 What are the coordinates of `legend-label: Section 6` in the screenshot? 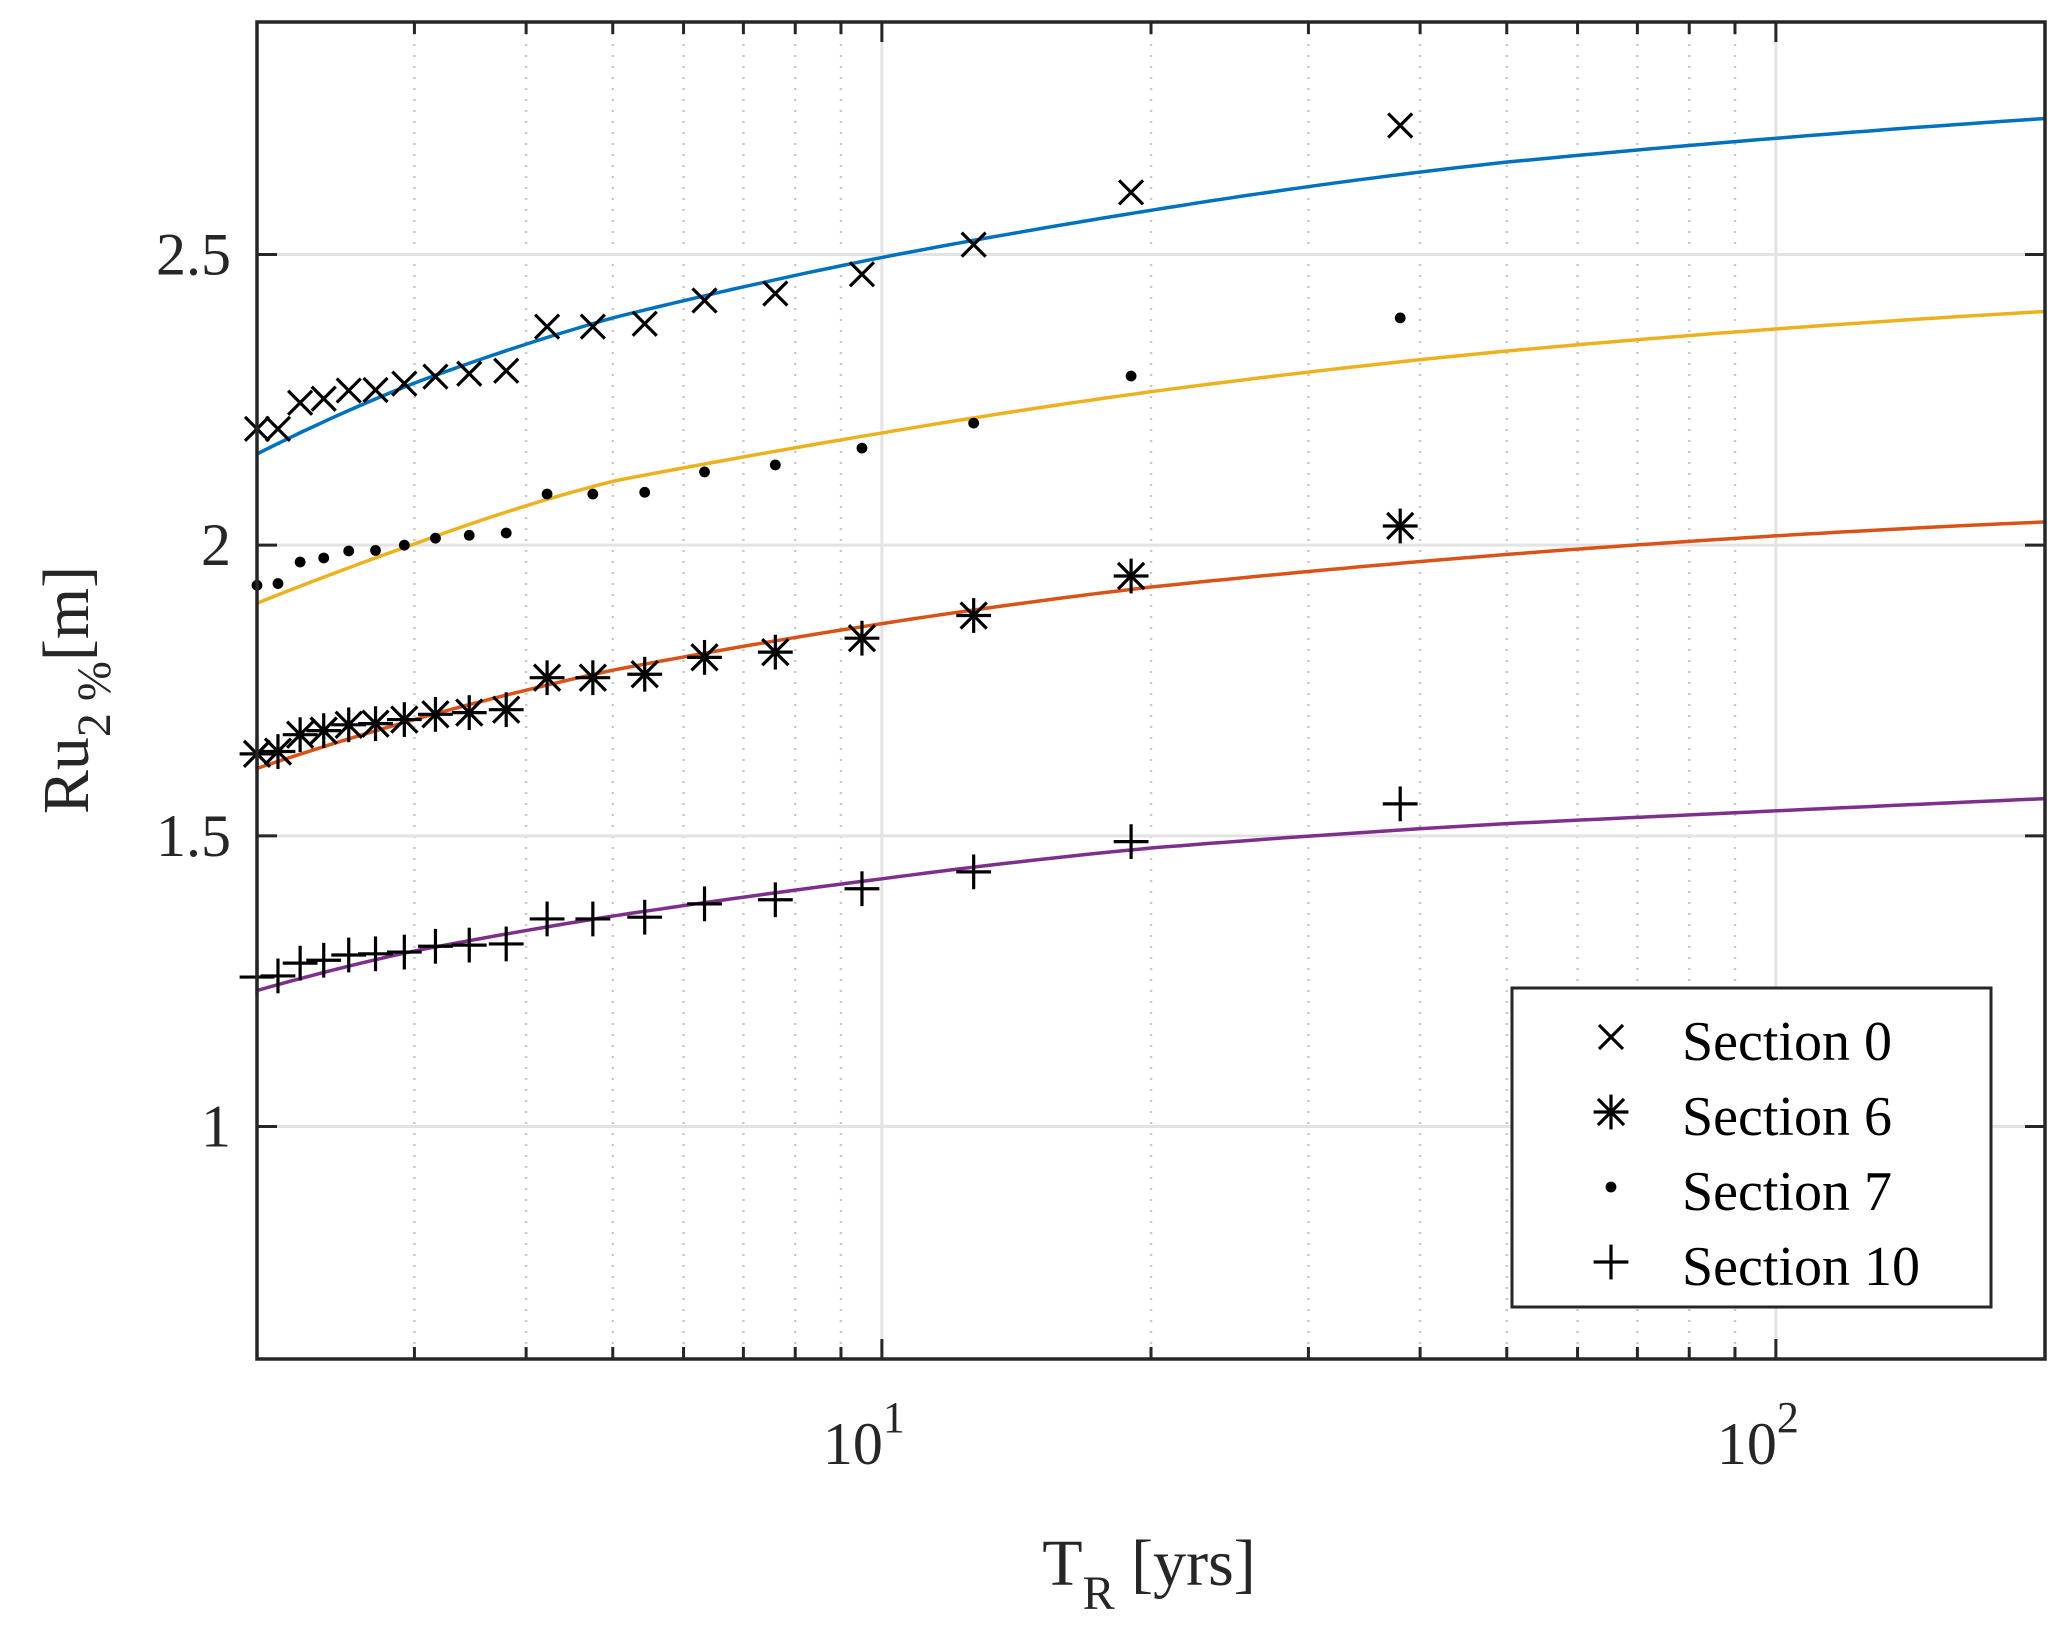 It's located at (1787, 1117).